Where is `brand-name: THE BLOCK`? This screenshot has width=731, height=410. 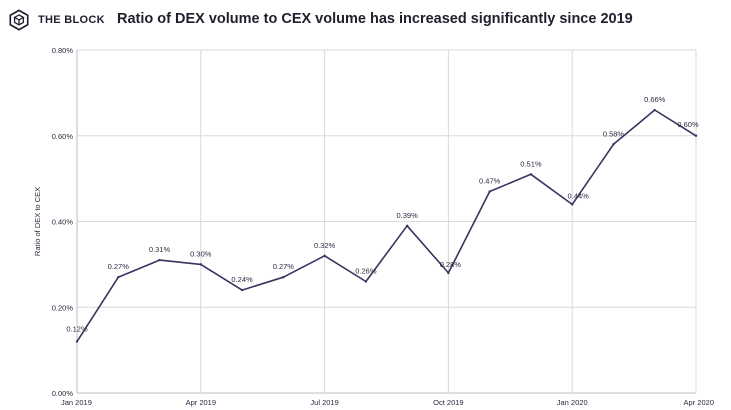 brand-name: THE BLOCK is located at coordinates (71, 20).